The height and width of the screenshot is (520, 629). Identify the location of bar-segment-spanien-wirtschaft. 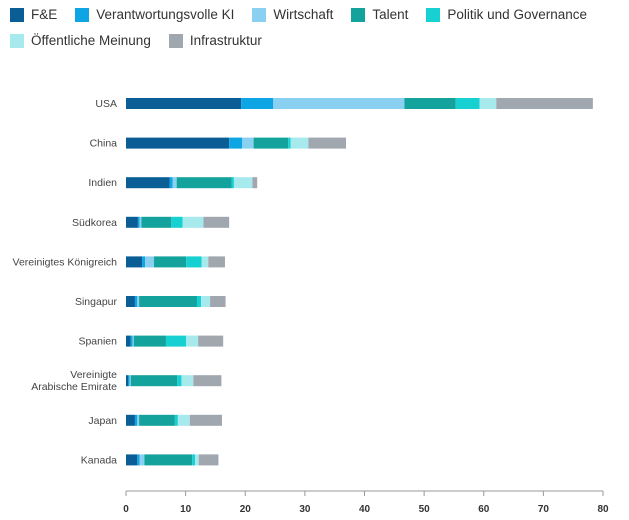
(133, 341).